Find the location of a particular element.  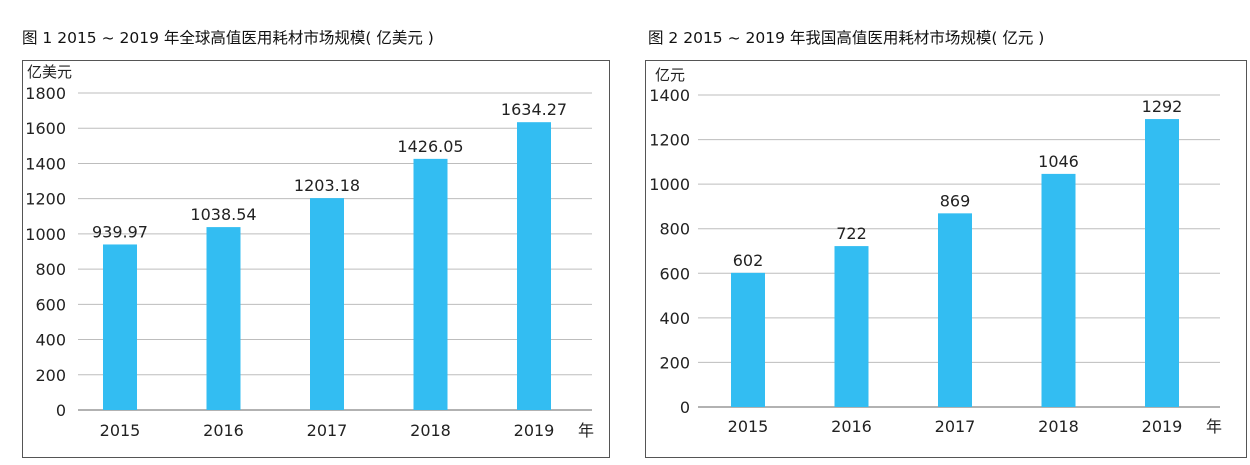

bar-value-label: 869 is located at coordinates (955, 200).